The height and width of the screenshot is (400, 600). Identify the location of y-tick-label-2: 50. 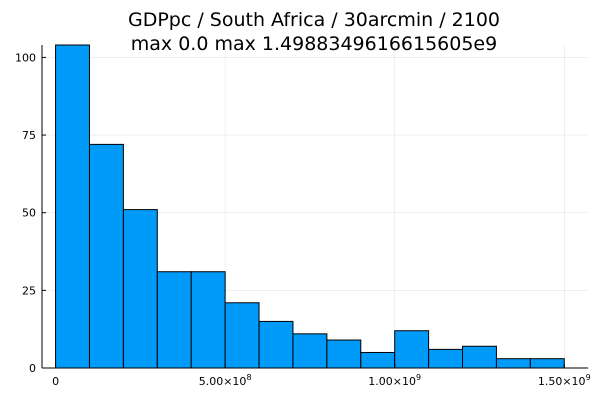
(29, 213).